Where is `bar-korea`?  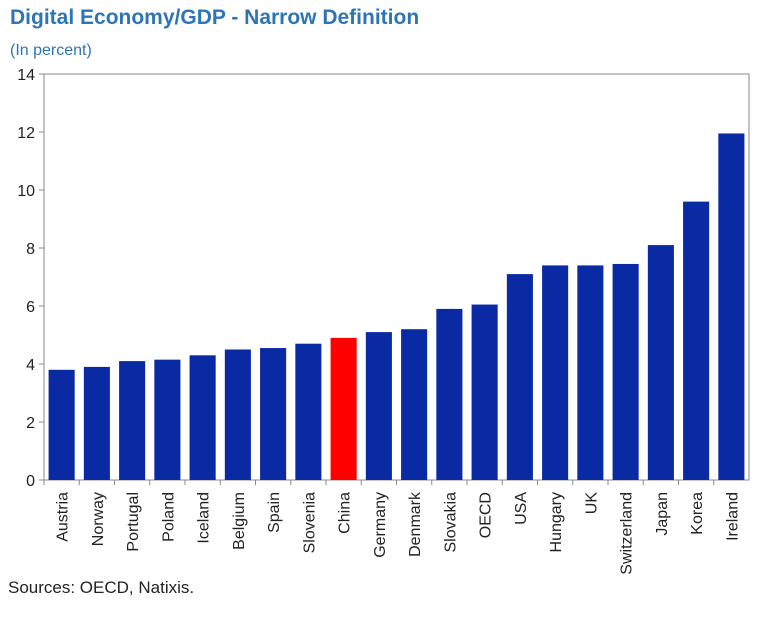
bar-korea is located at coordinates (696, 340).